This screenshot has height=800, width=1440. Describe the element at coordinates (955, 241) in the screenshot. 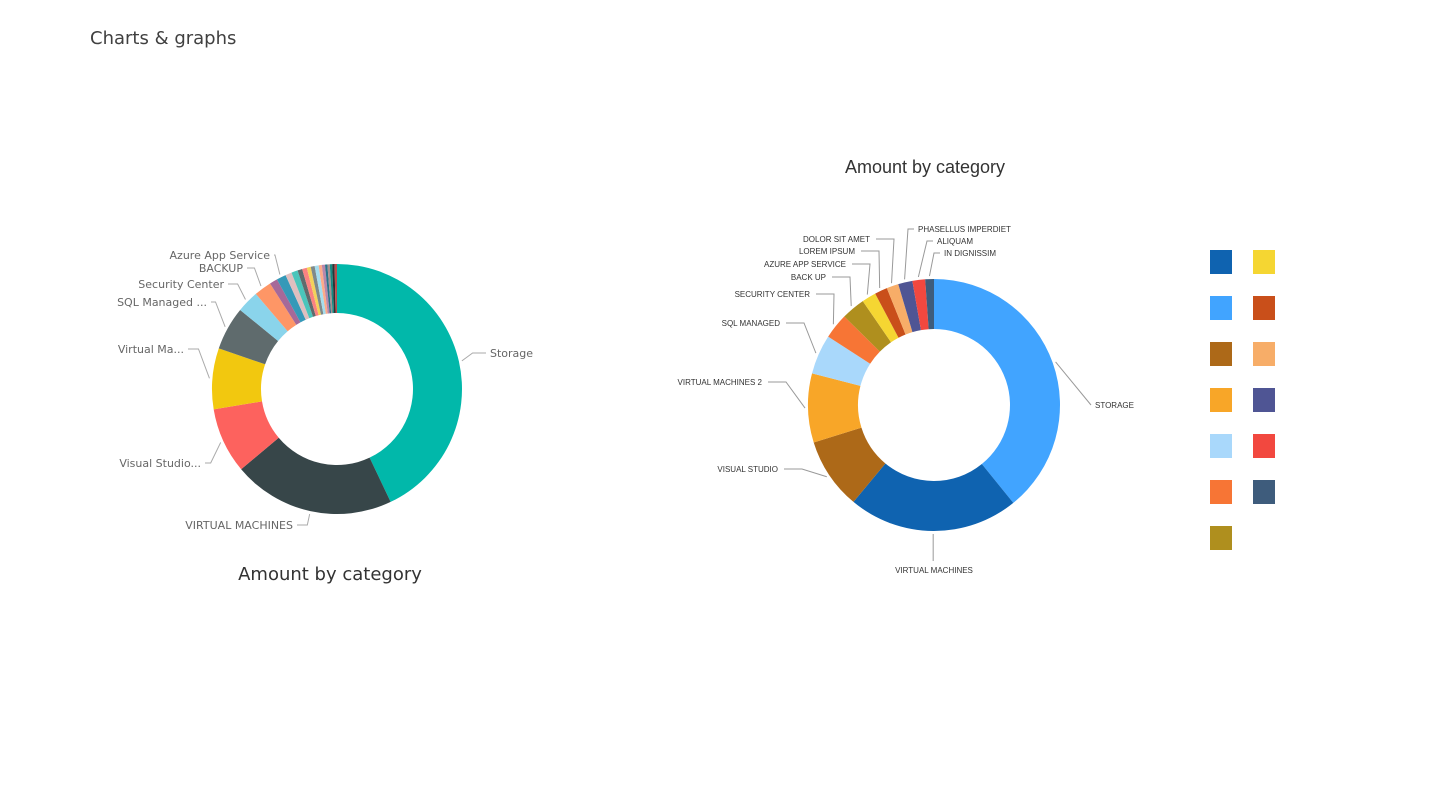

I see `right-slice-label: ALIQUAM` at that location.